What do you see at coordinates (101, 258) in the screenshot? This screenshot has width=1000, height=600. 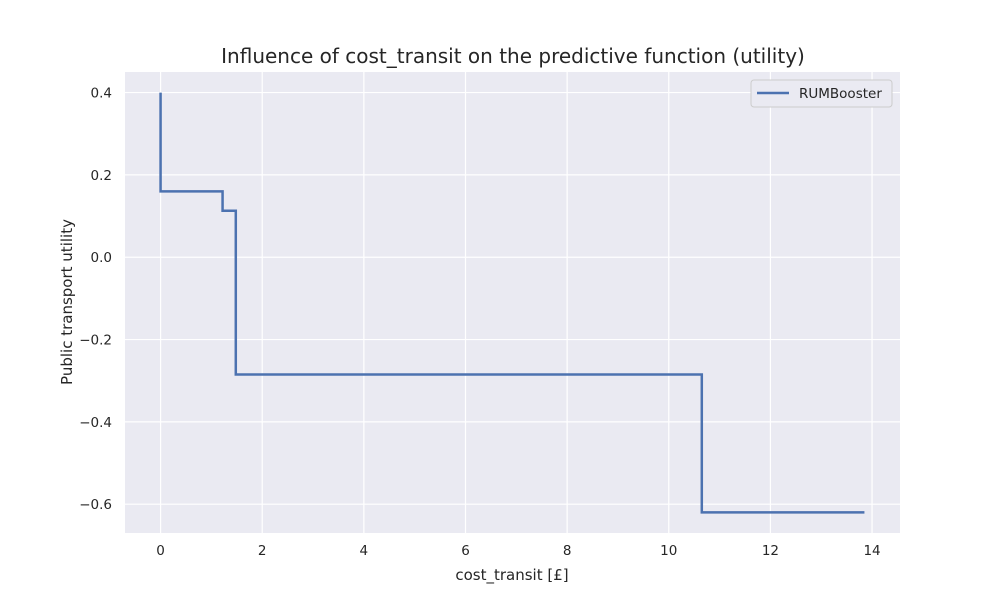 I see `y-tick-label: 0.0` at bounding box center [101, 258].